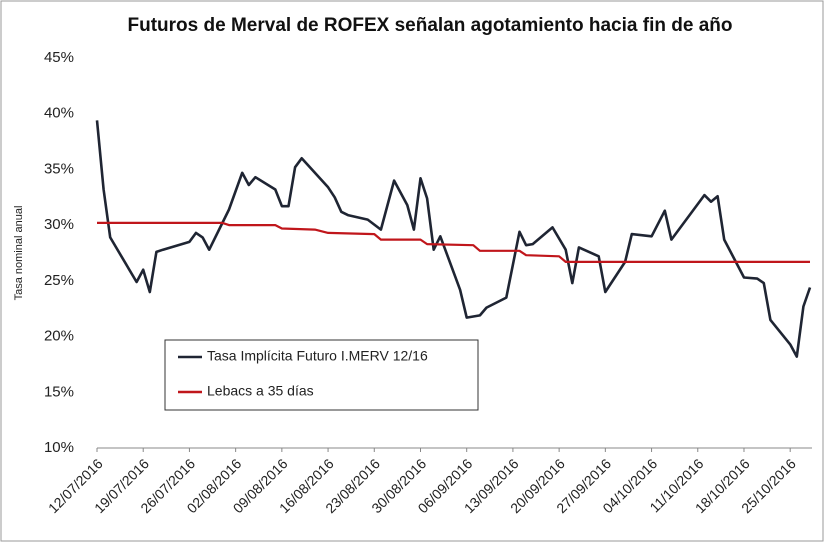 Image resolution: width=824 pixels, height=547 pixels. Describe the element at coordinates (59, 280) in the screenshot. I see `y-tick-label: 25%` at that location.